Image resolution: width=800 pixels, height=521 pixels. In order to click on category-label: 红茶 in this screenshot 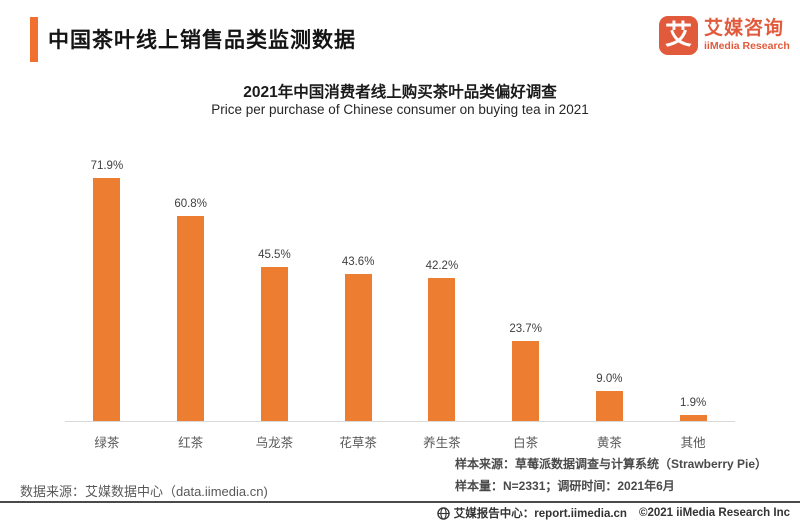, I will do `click(191, 443)`.